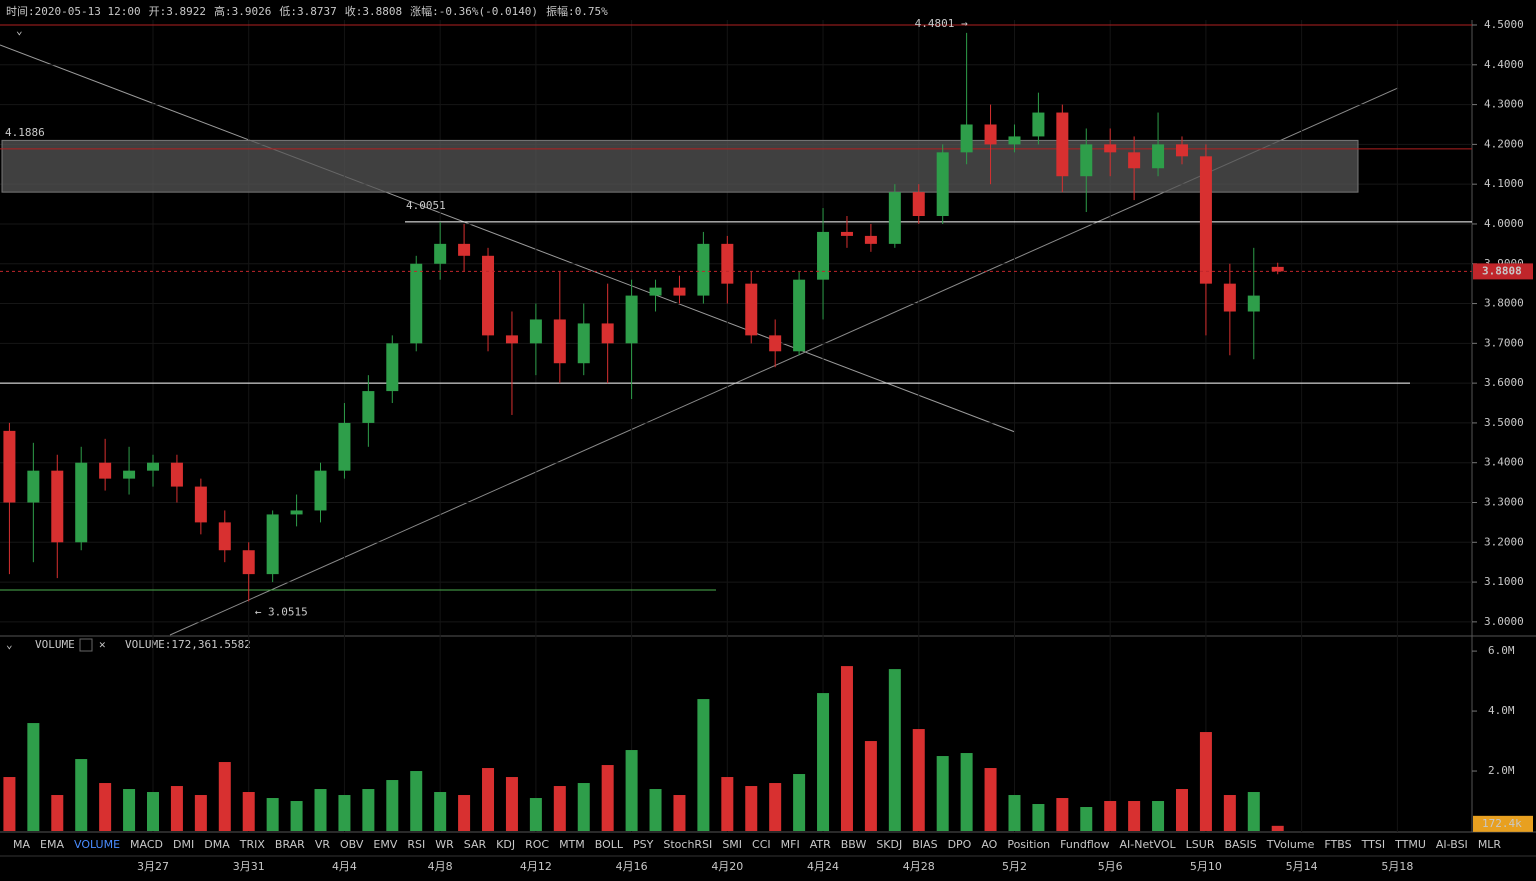 The height and width of the screenshot is (881, 1536). Describe the element at coordinates (322, 844) in the screenshot. I see `indicator-tab: VR` at that location.